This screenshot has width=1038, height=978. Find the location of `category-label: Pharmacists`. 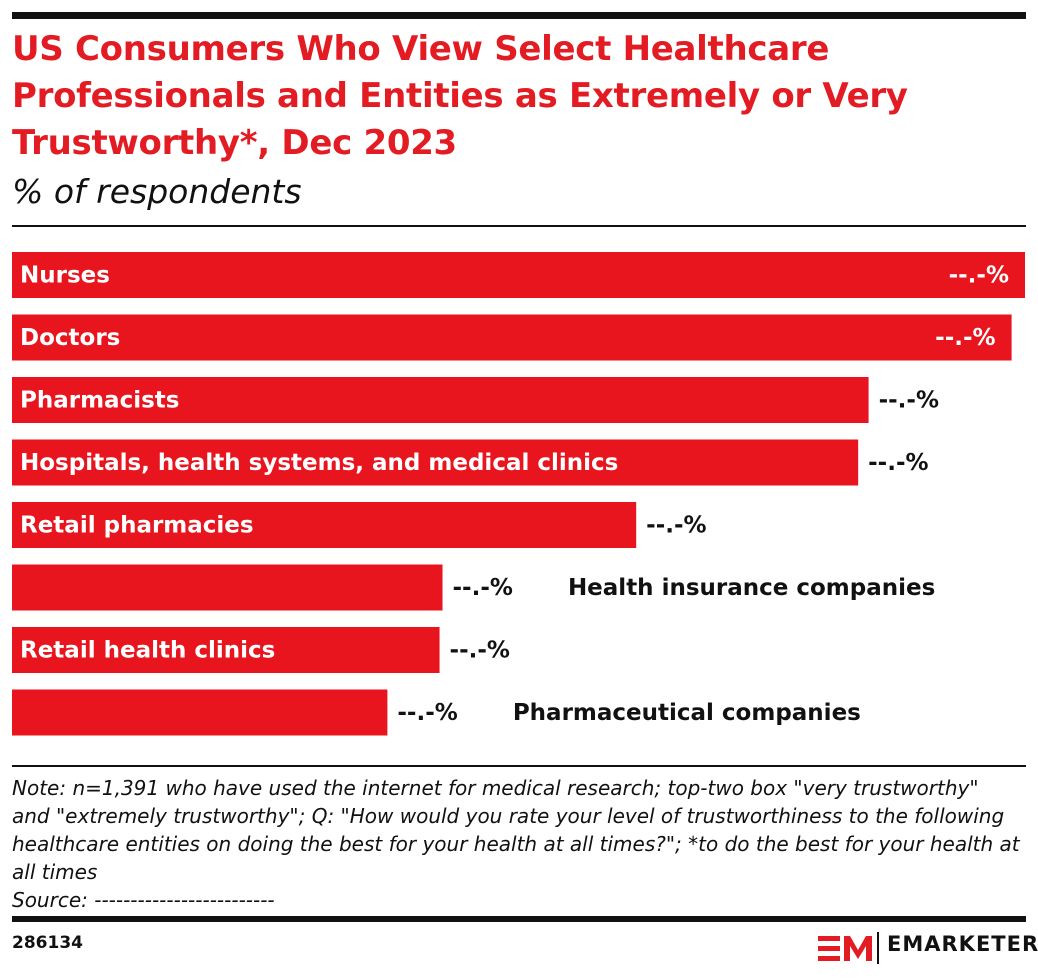

category-label: Pharmacists is located at coordinates (99, 401).